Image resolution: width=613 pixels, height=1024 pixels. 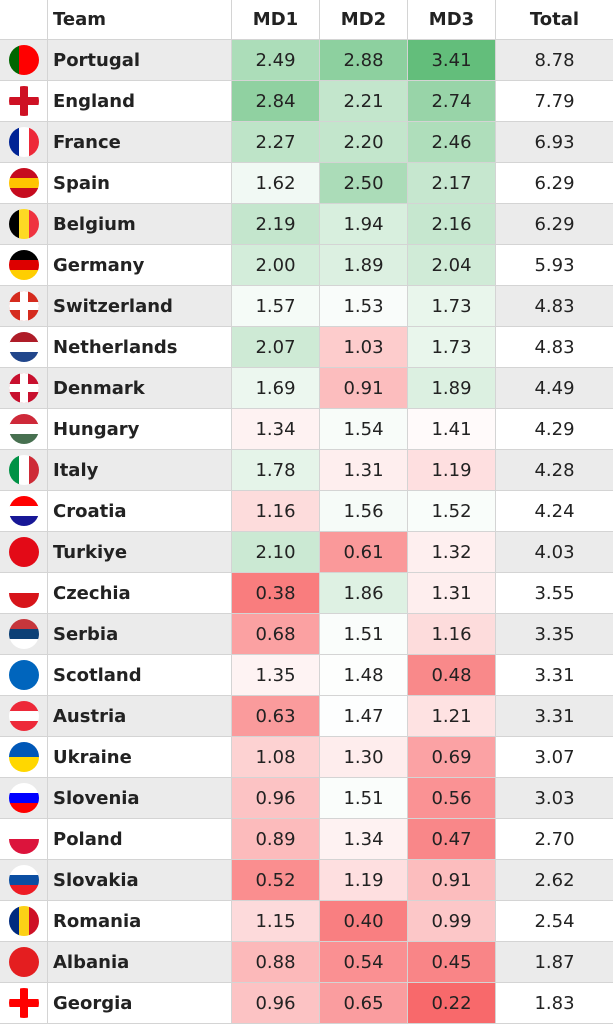 I want to click on table-row: Denmark 1.69 0.91 1.89 4.49, so click(x=306, y=388).